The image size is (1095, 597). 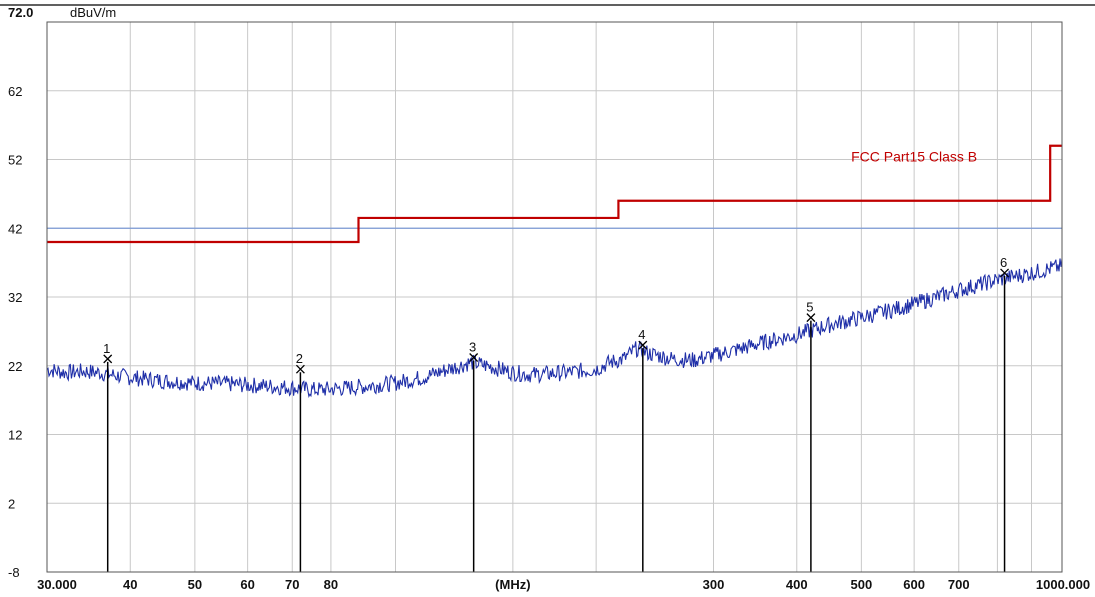 I want to click on x-tick-label: 700, so click(x=959, y=584).